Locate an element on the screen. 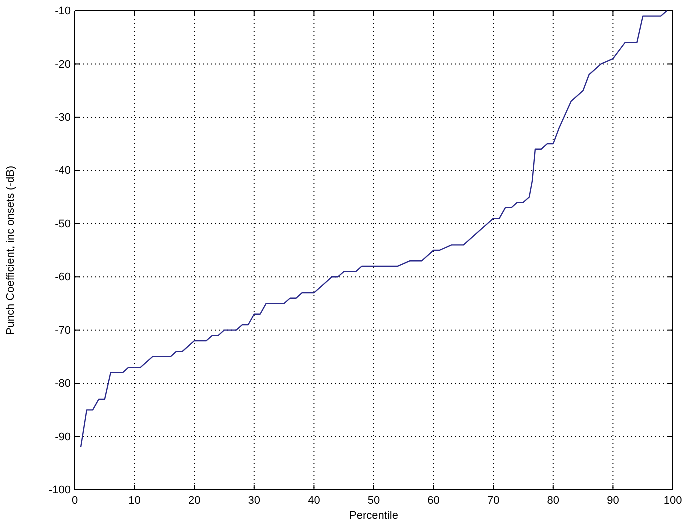 The height and width of the screenshot is (523, 690). y-tick-label: -100 is located at coordinates (59, 490).